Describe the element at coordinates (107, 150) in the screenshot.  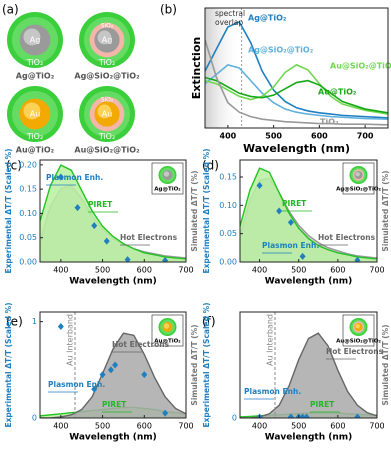
I see `particle-name: Au@SiO₂@TiO₂` at that location.